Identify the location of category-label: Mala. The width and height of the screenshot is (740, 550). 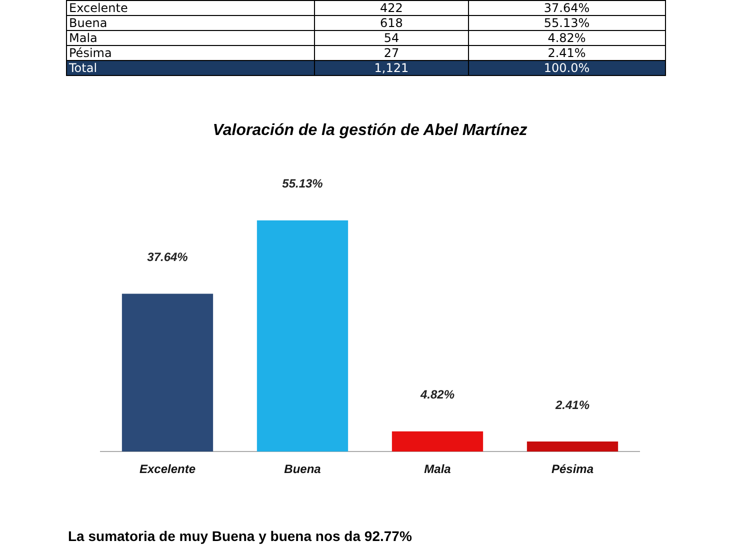
(190, 38).